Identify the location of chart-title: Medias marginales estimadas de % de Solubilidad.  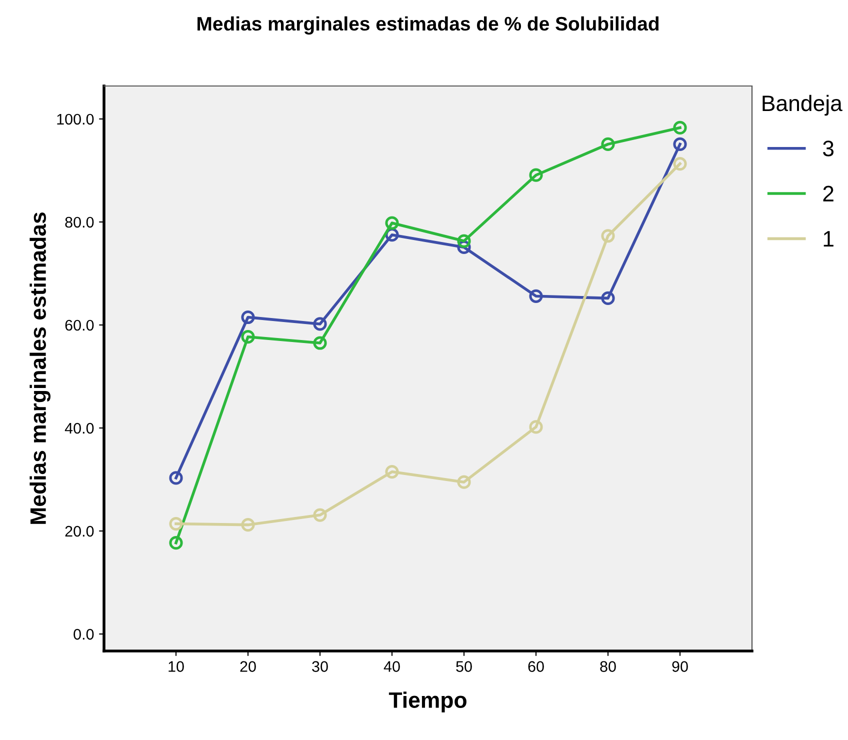
(428, 25).